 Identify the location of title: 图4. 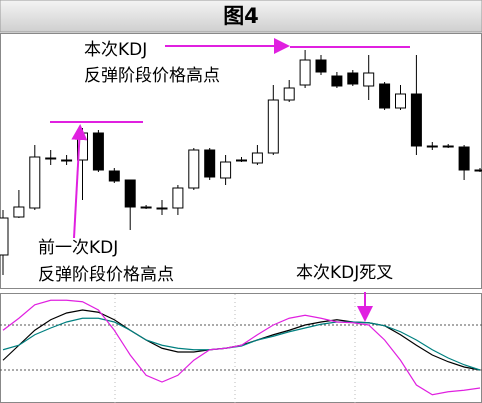
(241, 16).